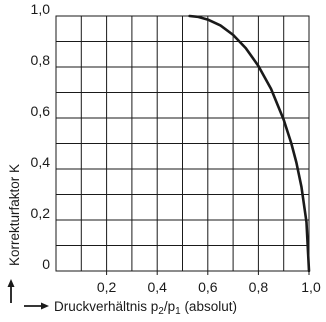 The image size is (326, 322). I want to click on x-tick-label: 0,6, so click(208, 287).